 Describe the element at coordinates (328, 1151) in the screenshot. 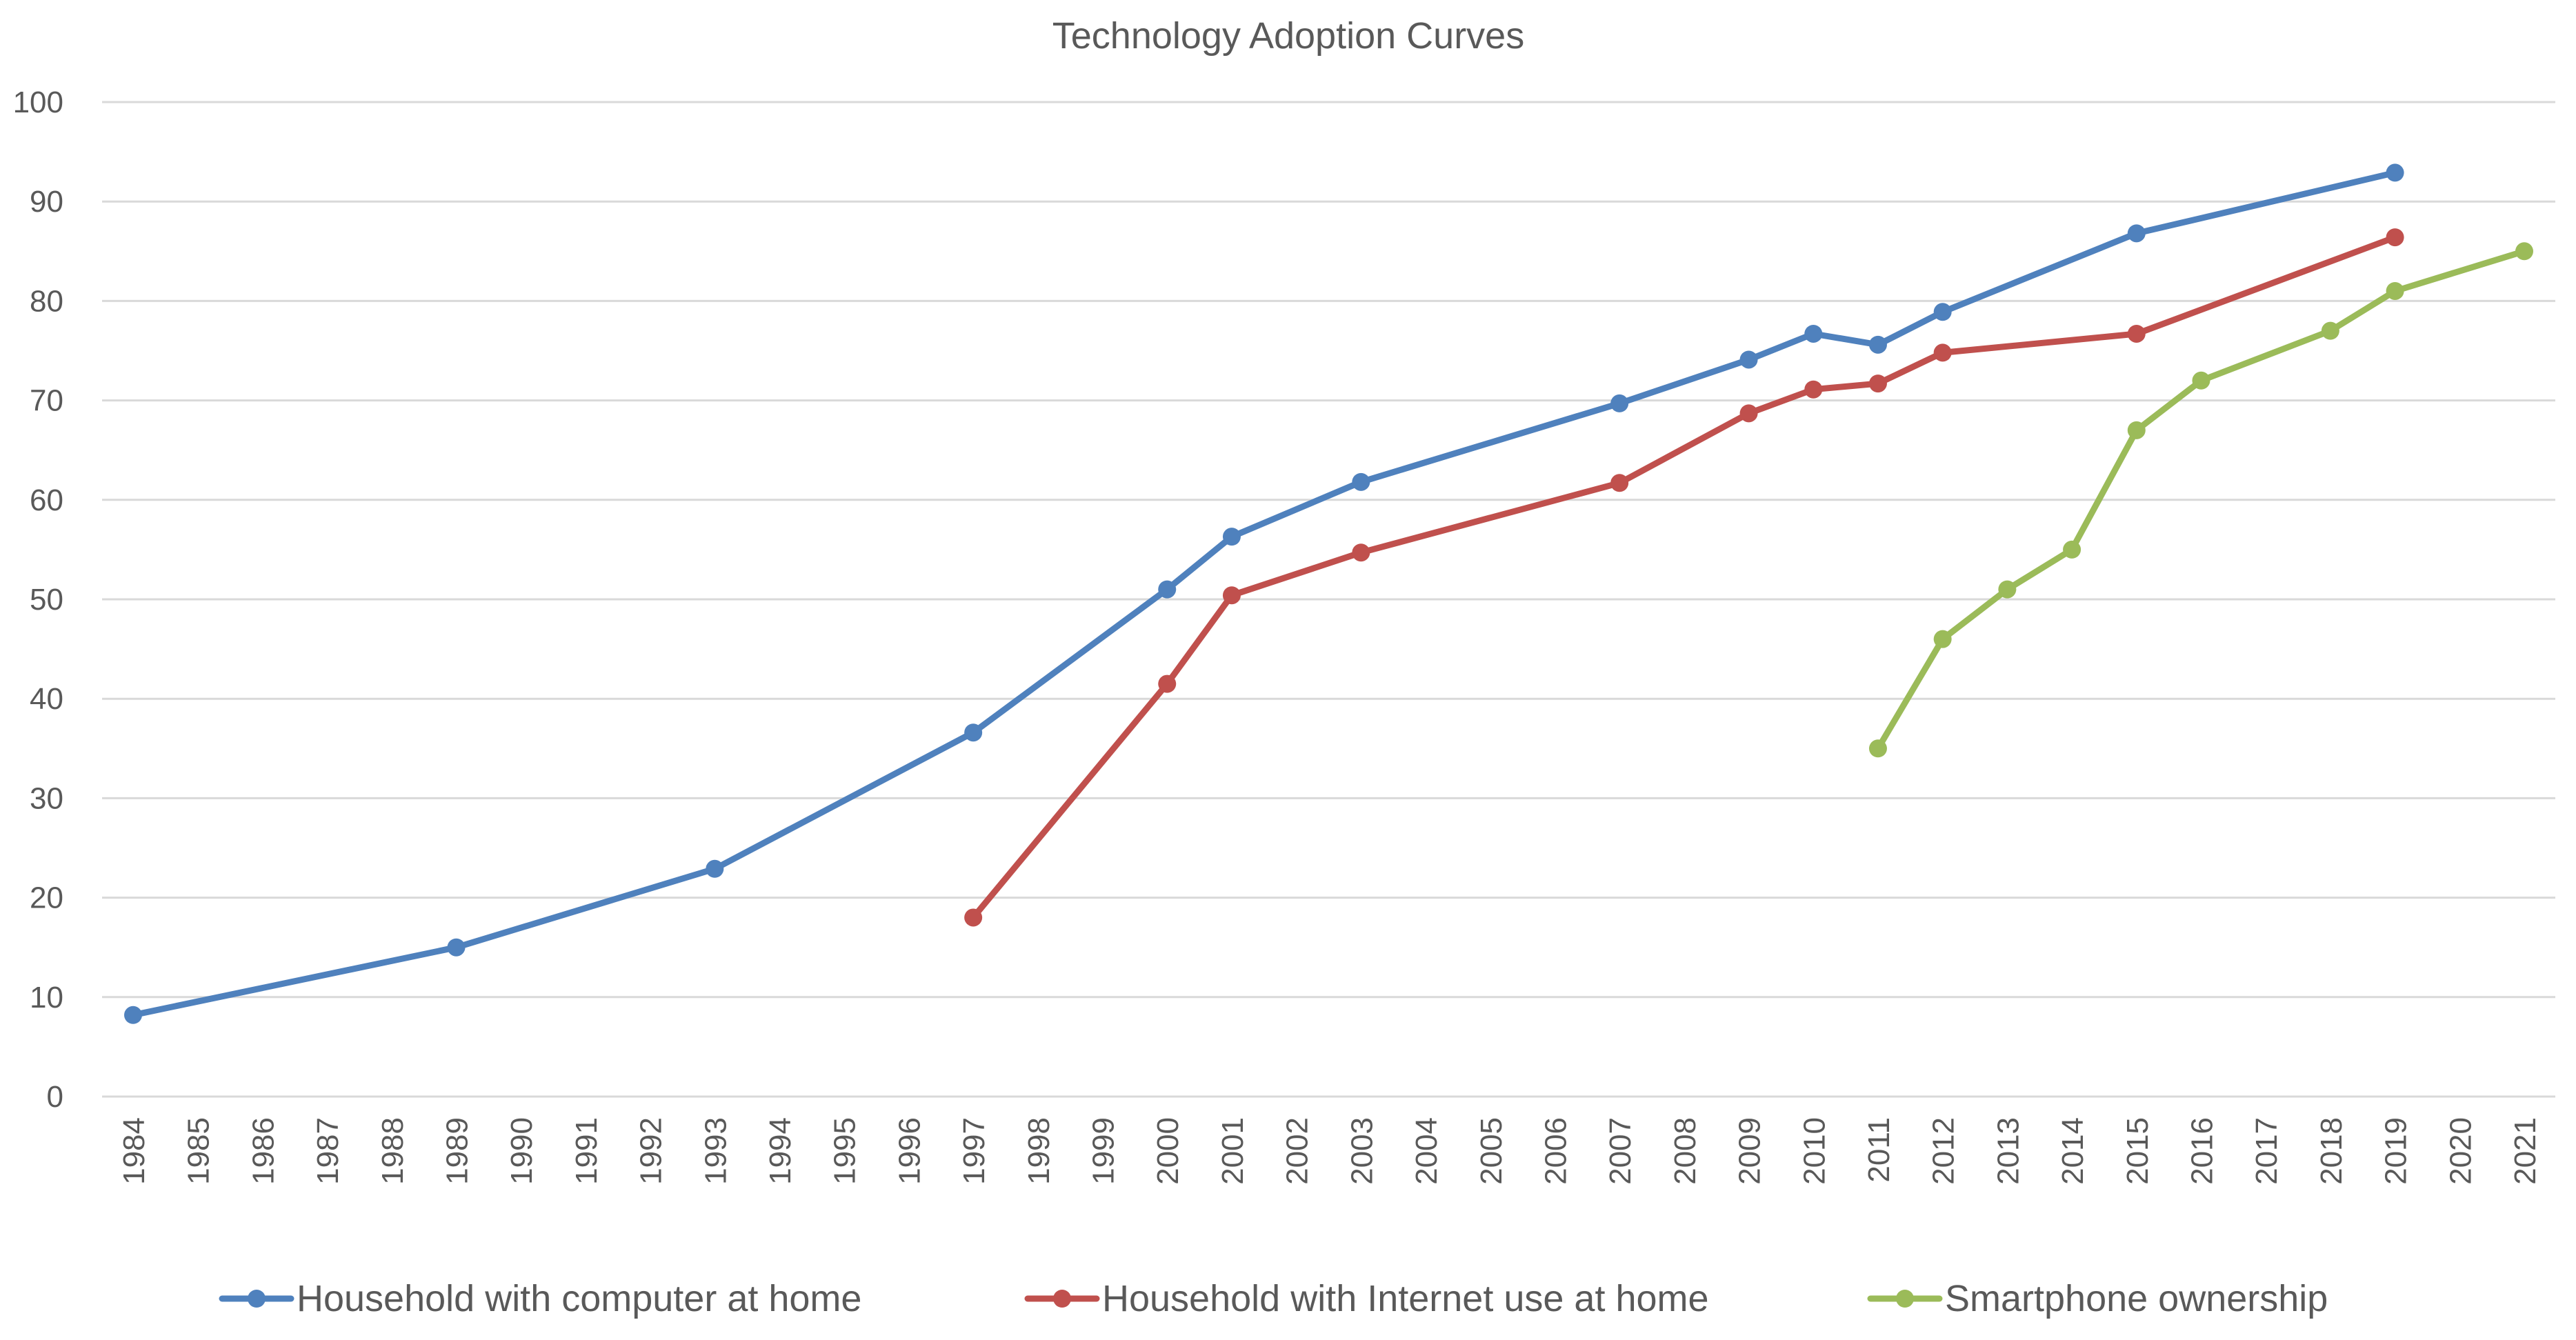

I see `x-tick-label: 1987` at that location.